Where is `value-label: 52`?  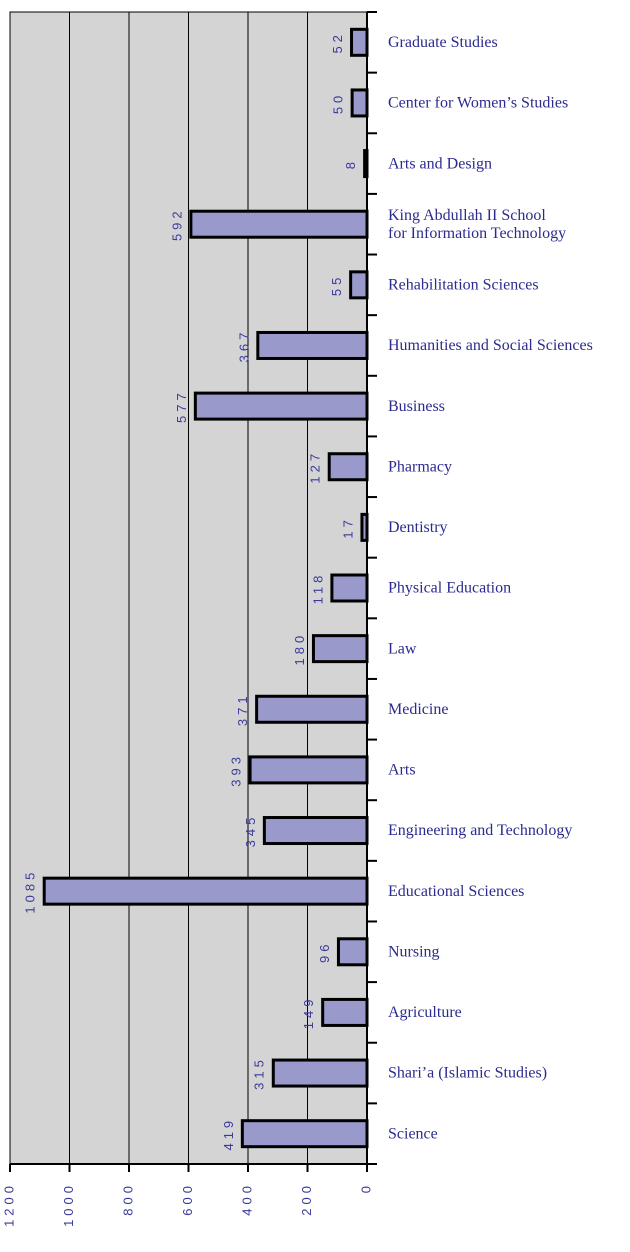 value-label: 52 is located at coordinates (337, 42).